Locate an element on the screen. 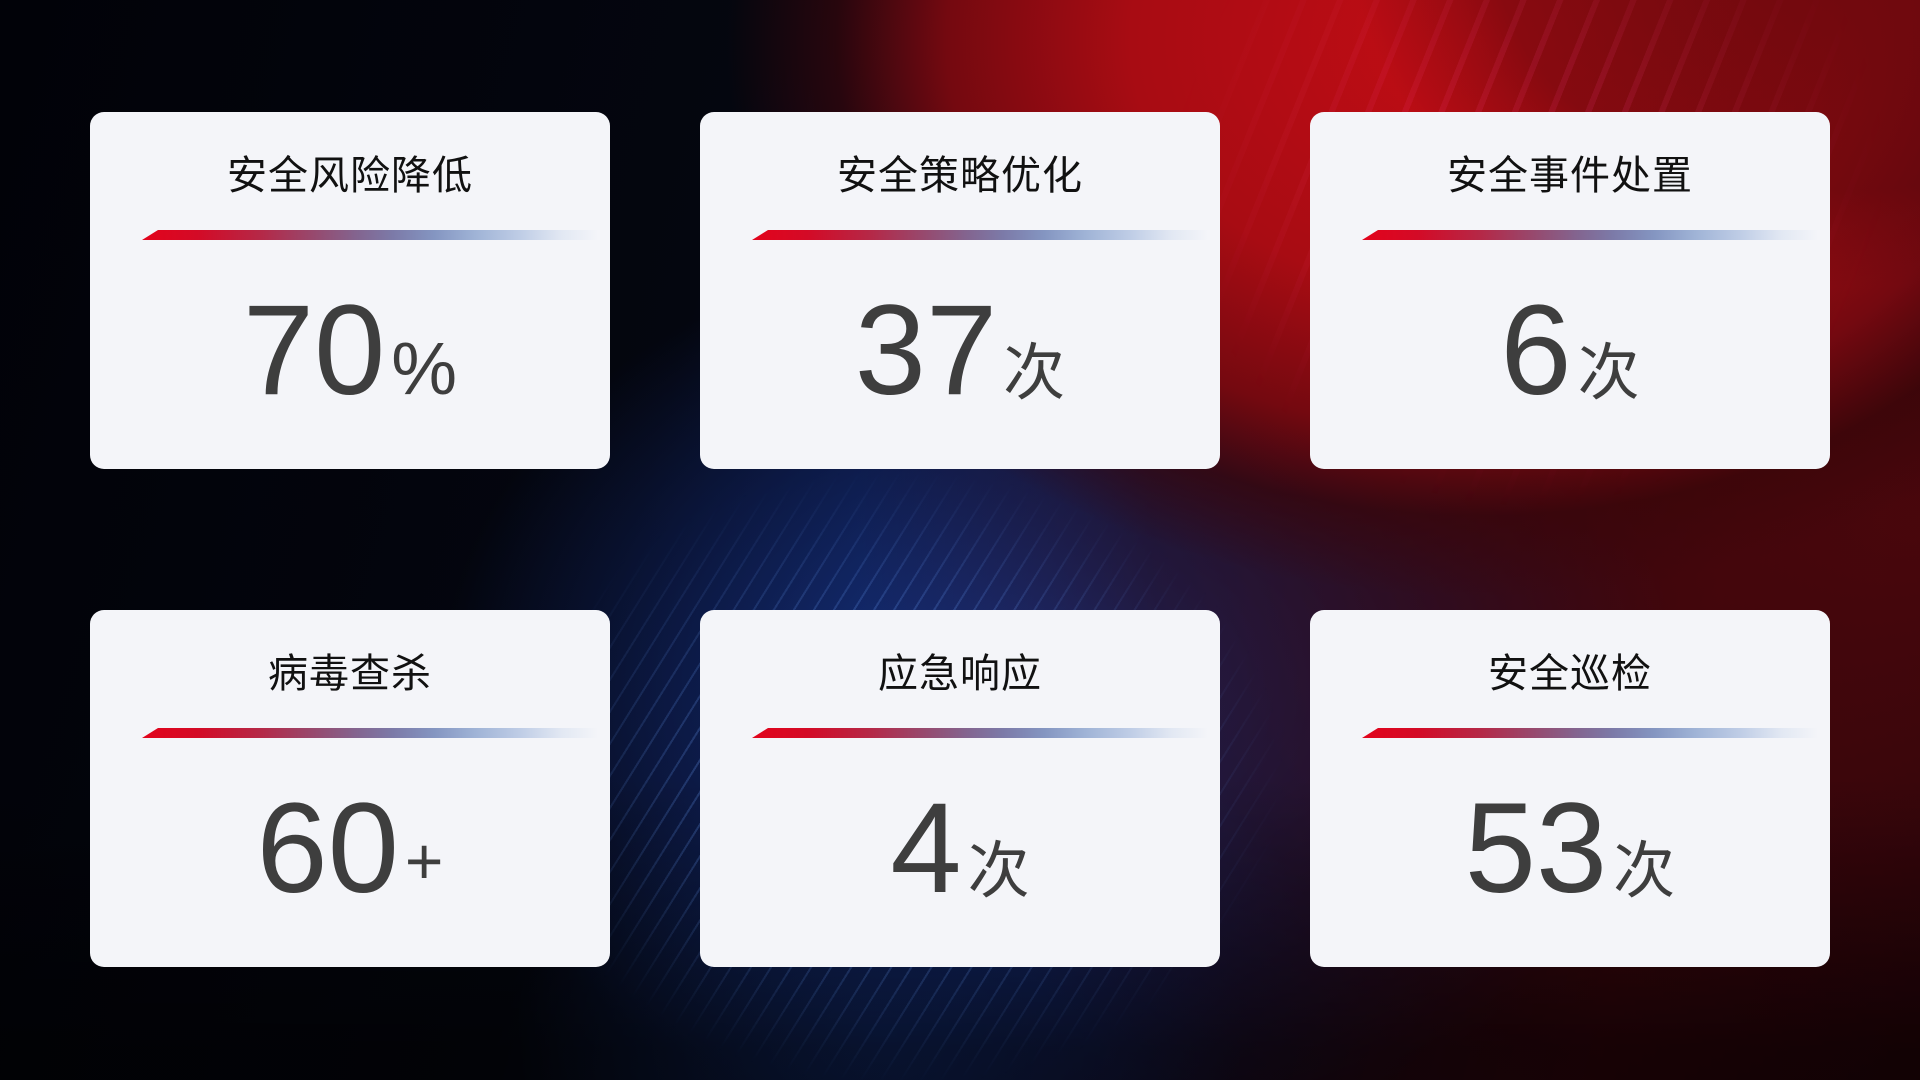 Image resolution: width=1920 pixels, height=1080 pixels. stat-card-virus-scan: 病毒查杀 60 + is located at coordinates (350, 788).